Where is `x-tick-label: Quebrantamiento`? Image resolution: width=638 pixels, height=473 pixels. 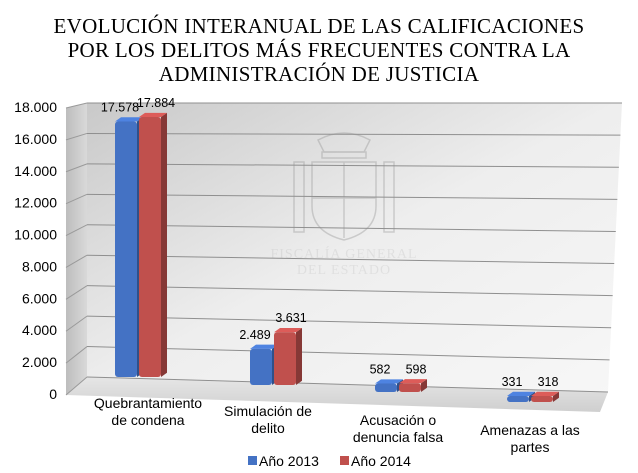
x-tick-label: Quebrantamiento is located at coordinates (148, 403).